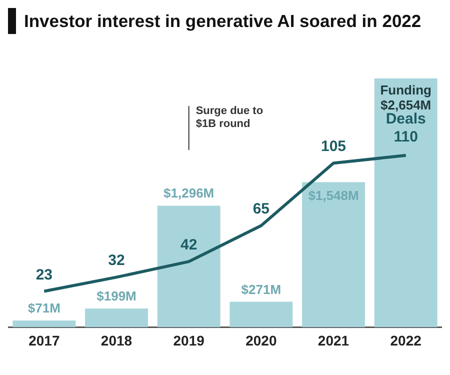  I want to click on data-label: $2,654M, so click(406, 104).